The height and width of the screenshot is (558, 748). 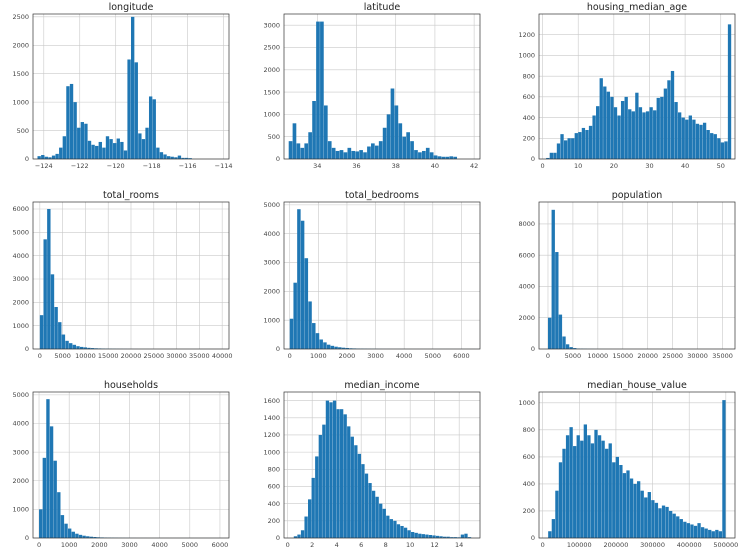 I want to click on x-tick-label: 200000, so click(x=616, y=545).